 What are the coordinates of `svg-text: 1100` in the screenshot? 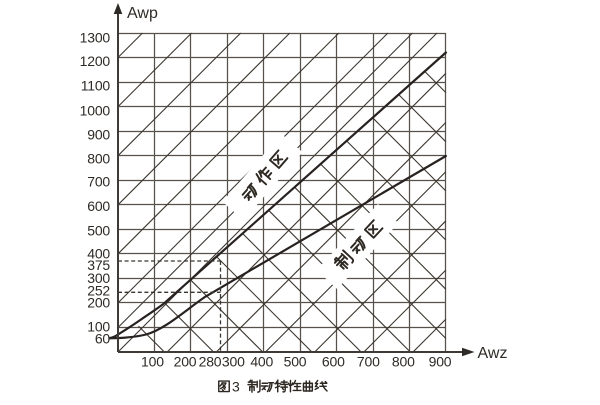 It's located at (96, 86).